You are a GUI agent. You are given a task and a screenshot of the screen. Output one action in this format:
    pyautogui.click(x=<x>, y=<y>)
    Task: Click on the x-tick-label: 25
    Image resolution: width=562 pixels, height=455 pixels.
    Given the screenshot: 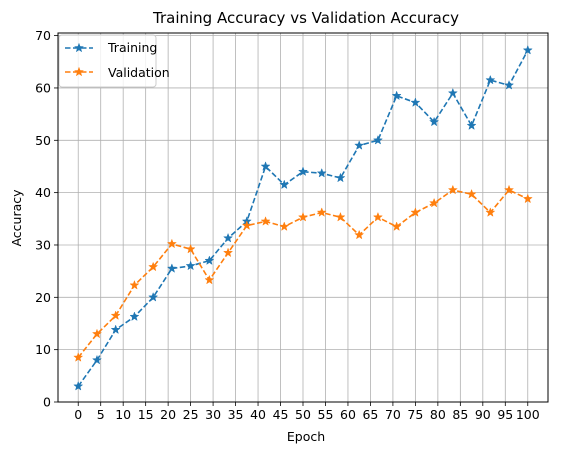 What is the action you would take?
    pyautogui.click(x=191, y=414)
    